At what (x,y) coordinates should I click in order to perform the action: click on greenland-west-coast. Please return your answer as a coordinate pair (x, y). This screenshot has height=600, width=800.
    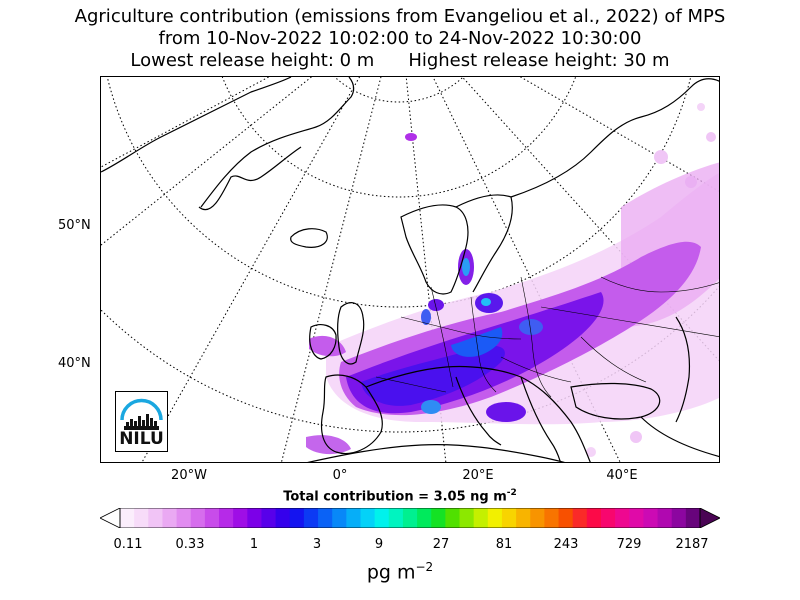
    Looking at the image, I should click on (250, 178).